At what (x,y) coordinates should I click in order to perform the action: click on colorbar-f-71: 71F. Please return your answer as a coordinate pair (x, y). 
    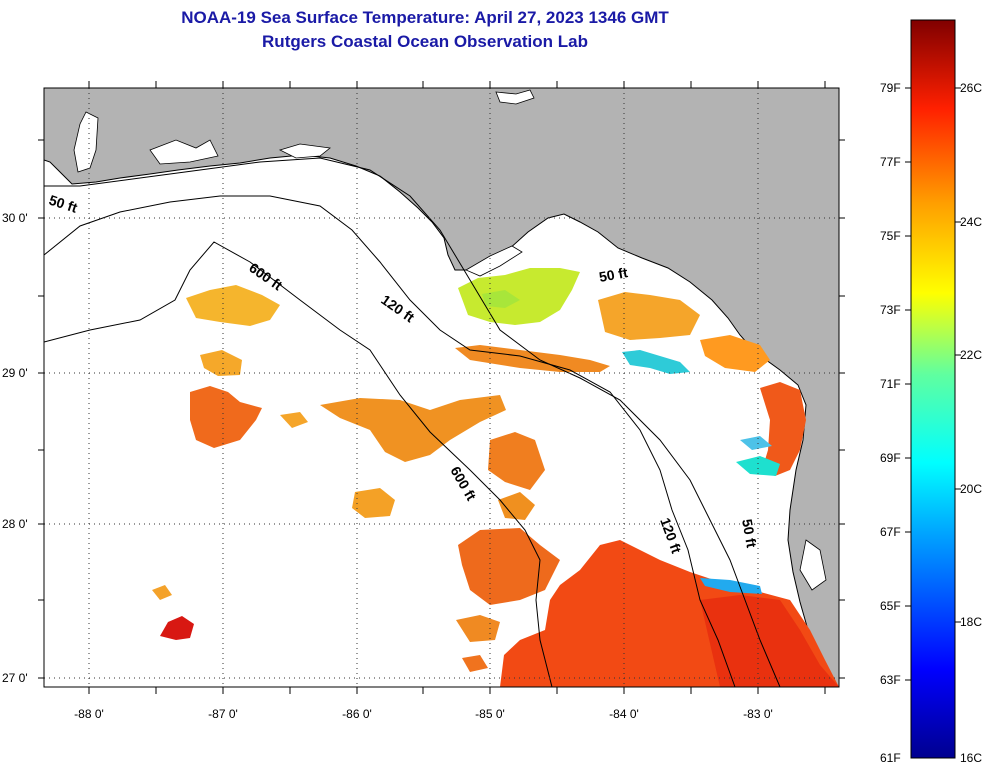
    Looking at the image, I should click on (890, 384).